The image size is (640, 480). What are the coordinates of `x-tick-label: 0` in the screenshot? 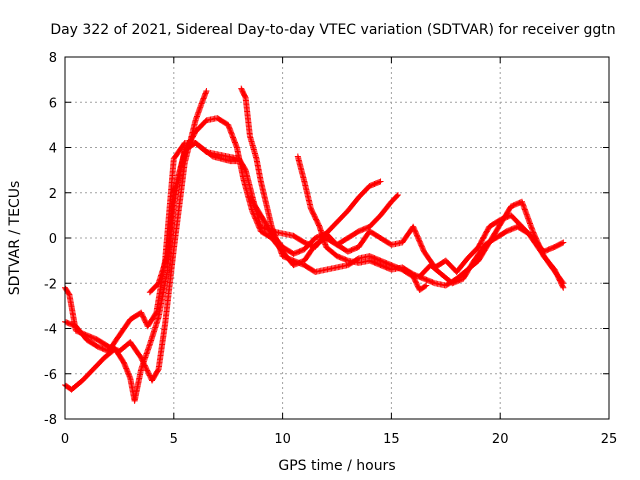 It's located at (65, 439).